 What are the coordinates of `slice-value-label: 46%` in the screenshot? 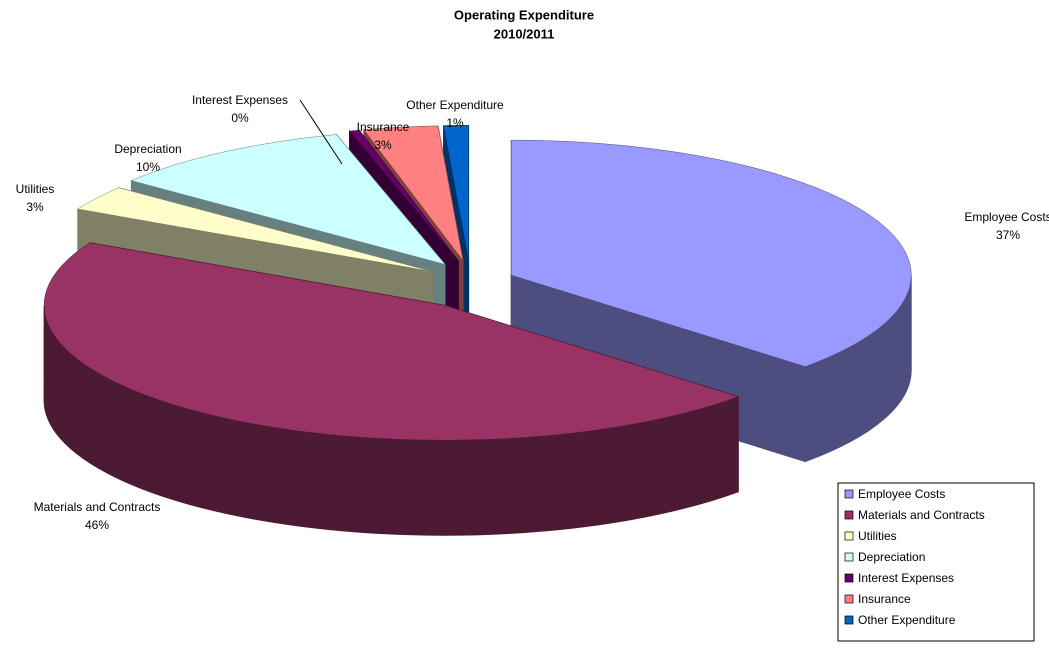 It's located at (97, 525).